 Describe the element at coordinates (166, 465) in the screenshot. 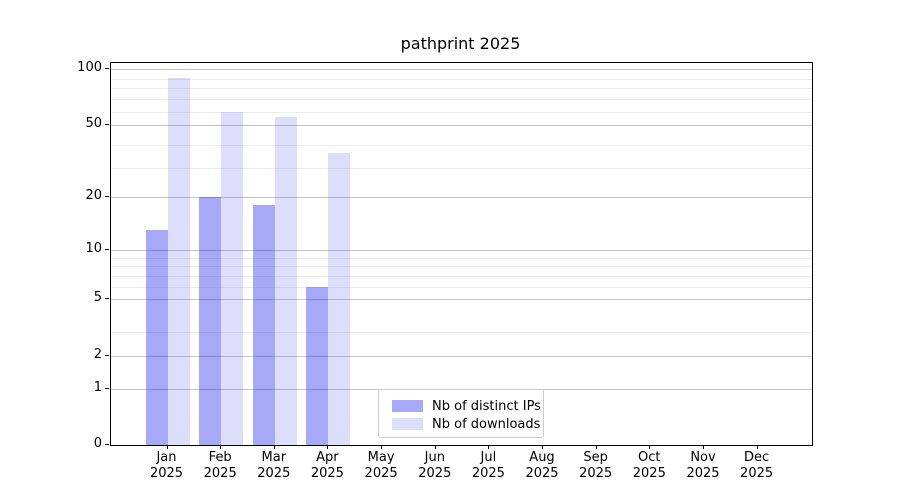

I see `x-tick-label-jan: Jan 2025` at that location.